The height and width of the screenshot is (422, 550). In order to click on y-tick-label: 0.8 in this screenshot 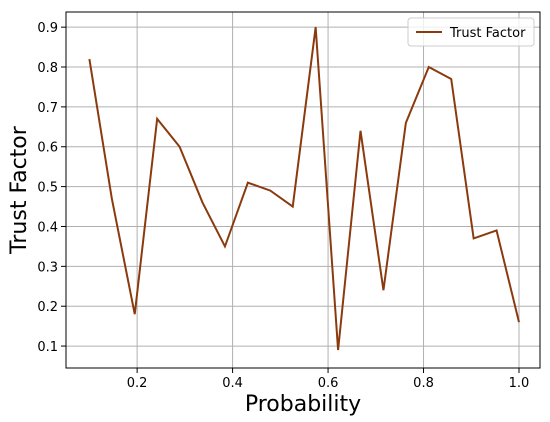, I will do `click(47, 68)`.